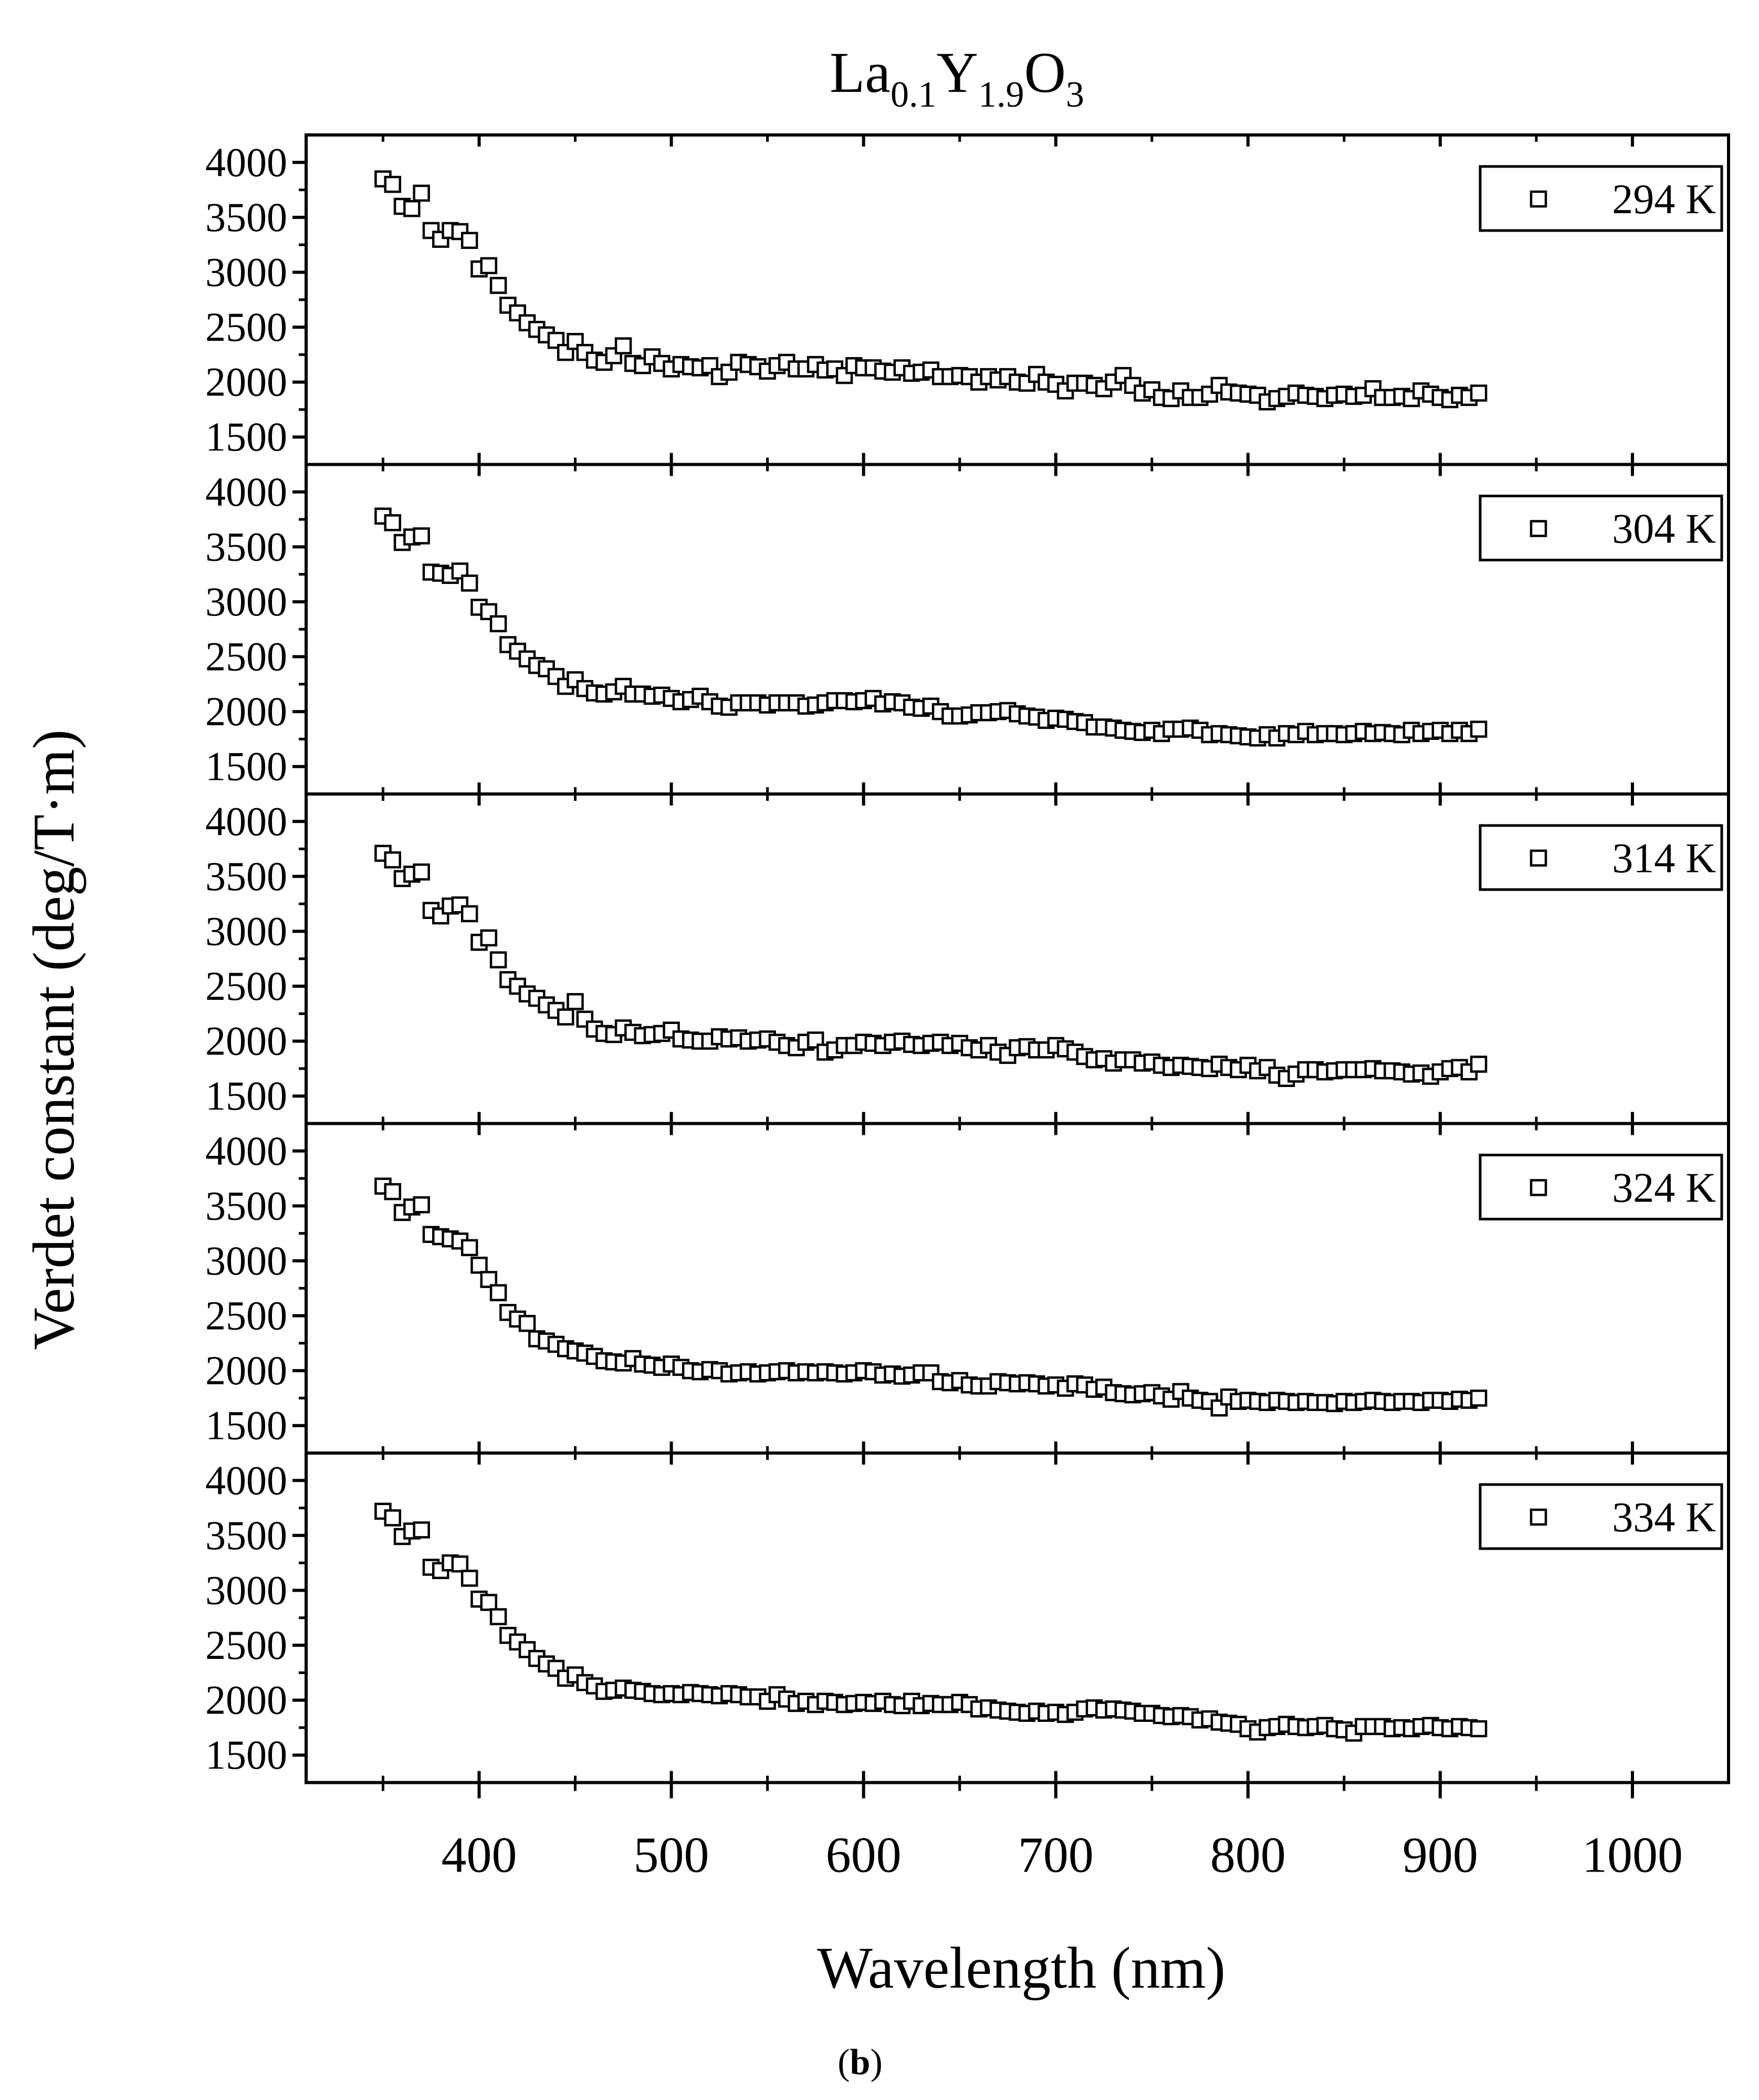 The image size is (1759, 2100). I want to click on caption-open: (, so click(843, 2062).